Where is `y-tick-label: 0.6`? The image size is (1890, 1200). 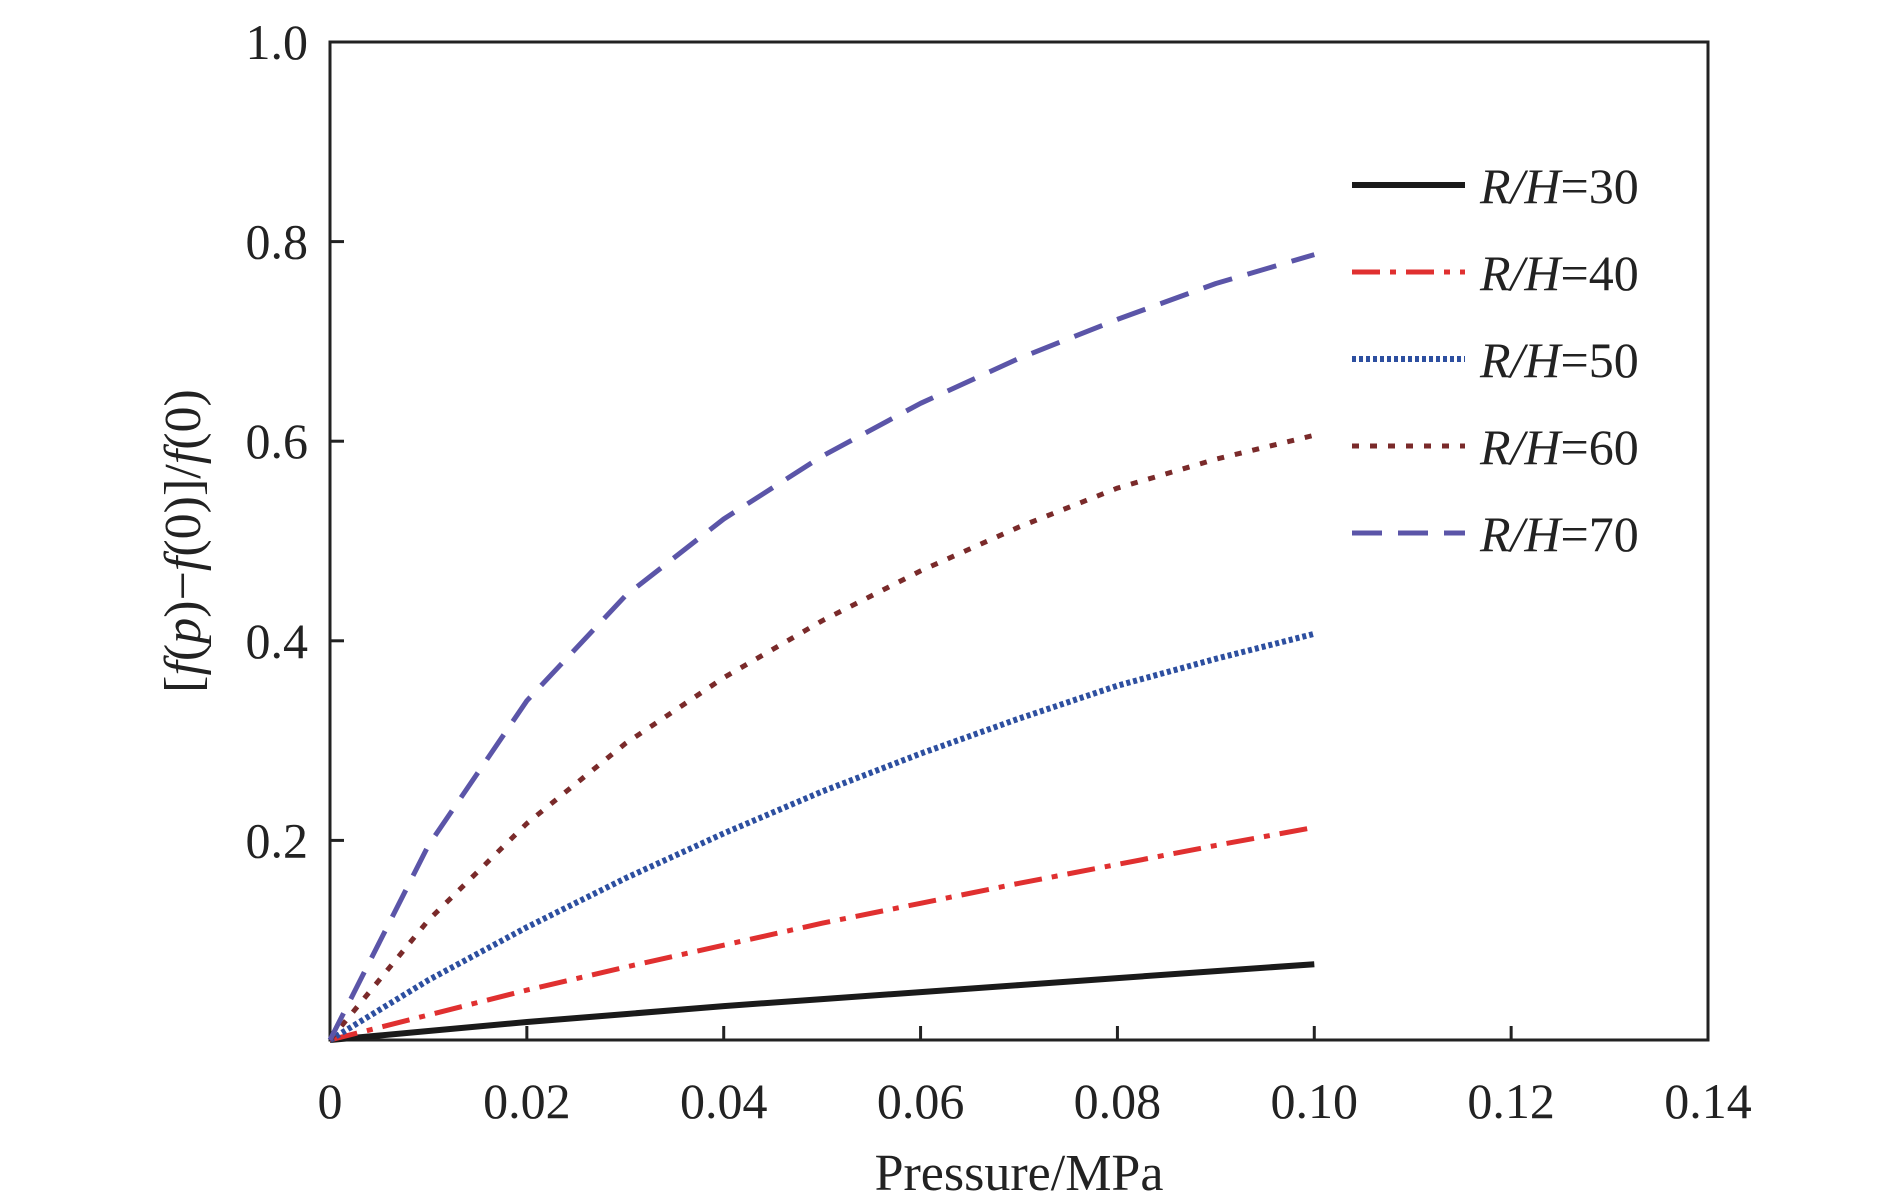 y-tick-label: 0.6 is located at coordinates (277, 441).